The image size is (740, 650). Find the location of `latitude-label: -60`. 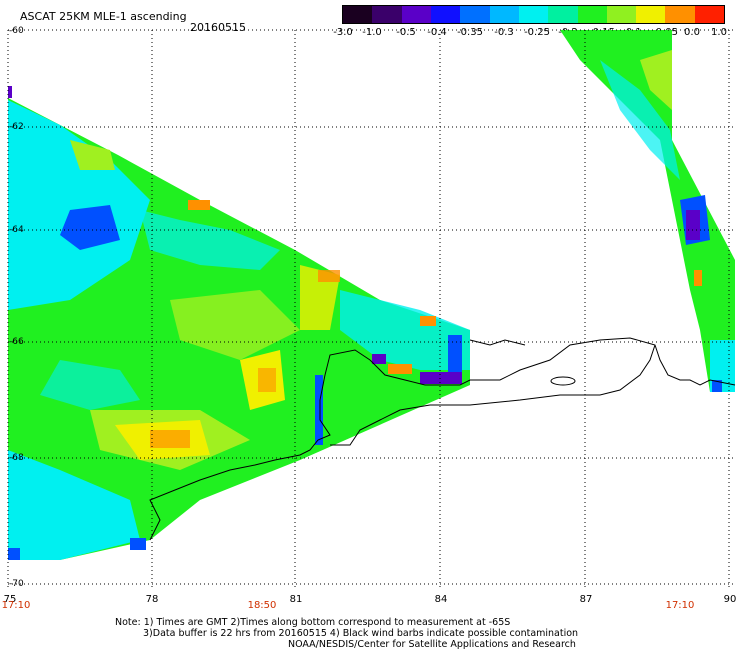

latitude-label: -60 is located at coordinates (16, 31).